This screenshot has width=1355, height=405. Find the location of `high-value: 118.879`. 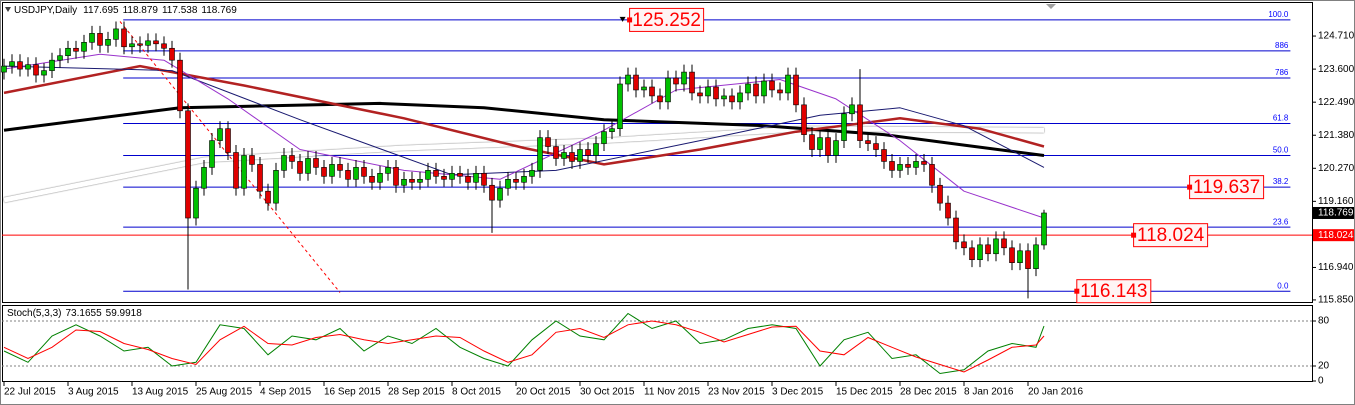

high-value: 118.879 is located at coordinates (141, 10).